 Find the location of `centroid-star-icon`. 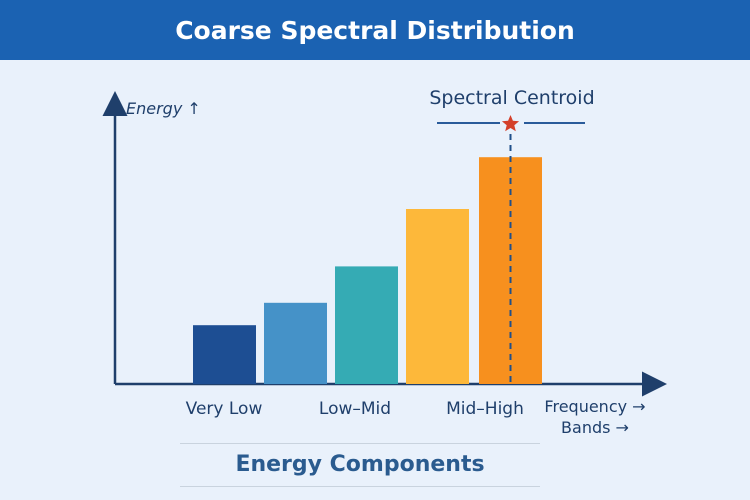

centroid-star-icon is located at coordinates (510, 123).